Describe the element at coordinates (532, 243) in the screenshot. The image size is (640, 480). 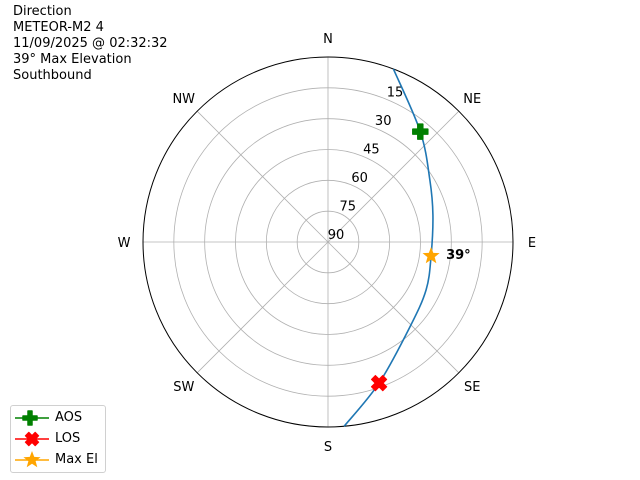
I see `direction-label-e: E` at that location.